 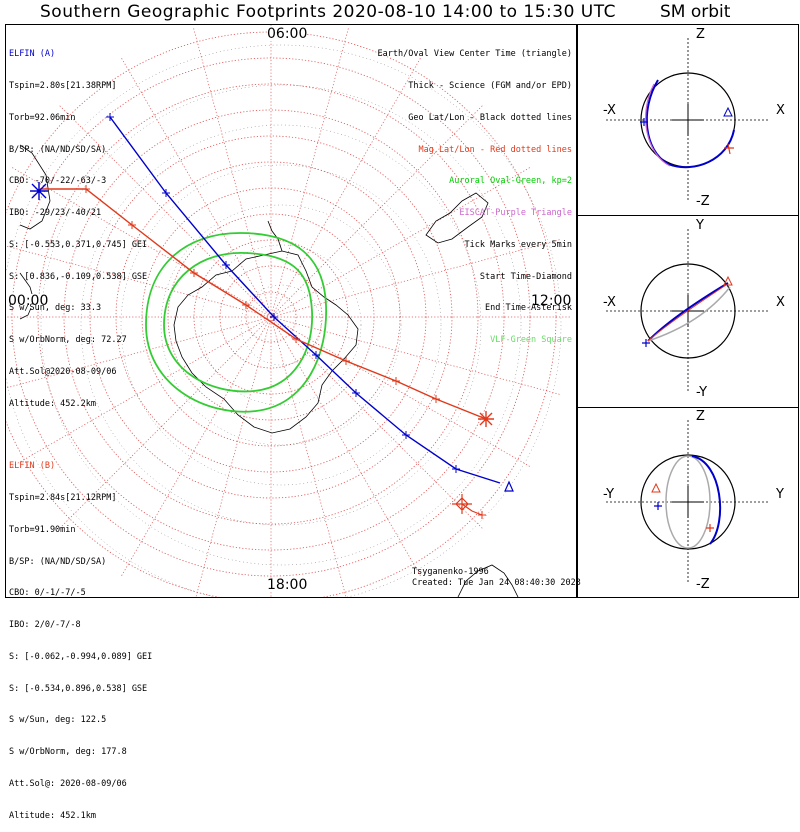 I want to click on hour-label-bottom: 18:00, so click(x=287, y=585).